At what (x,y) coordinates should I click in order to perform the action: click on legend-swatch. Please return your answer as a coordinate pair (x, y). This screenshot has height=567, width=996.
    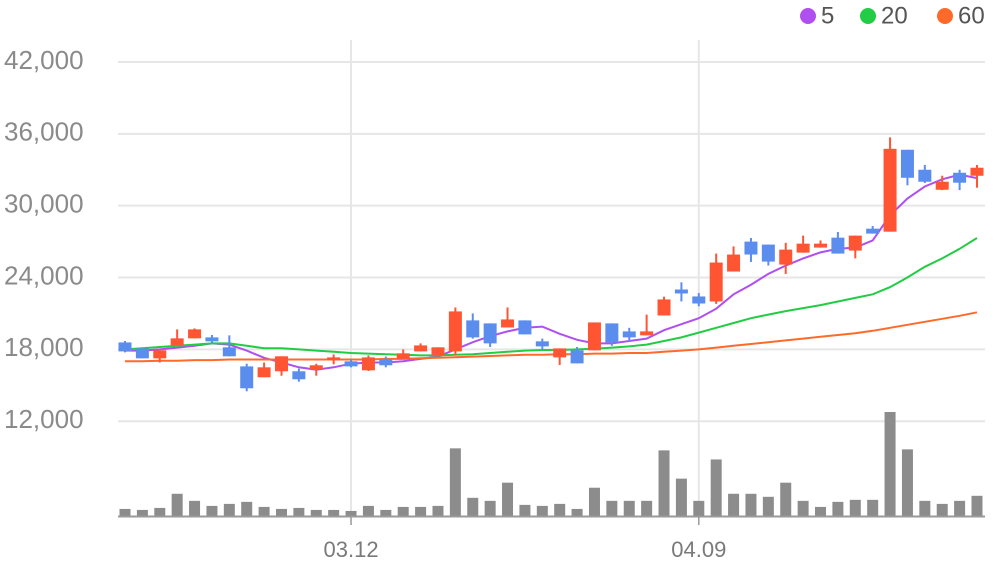
    Looking at the image, I should click on (945, 16).